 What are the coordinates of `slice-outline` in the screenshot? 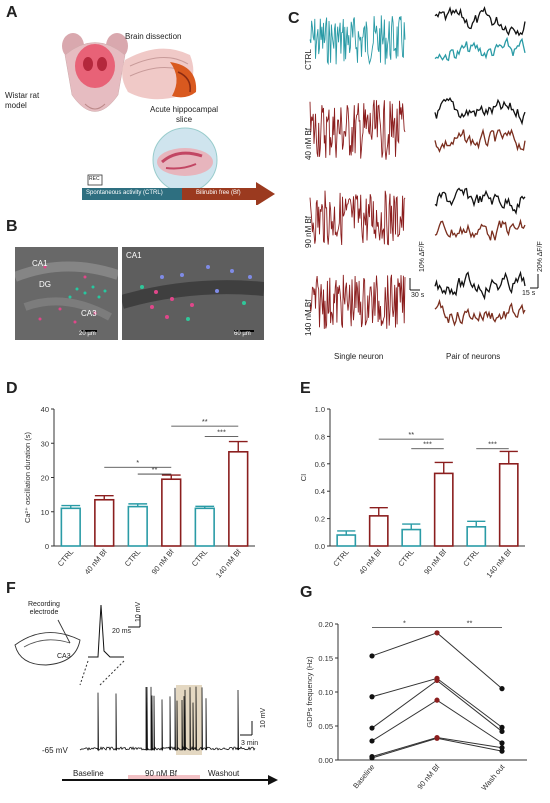 It's located at (47, 649).